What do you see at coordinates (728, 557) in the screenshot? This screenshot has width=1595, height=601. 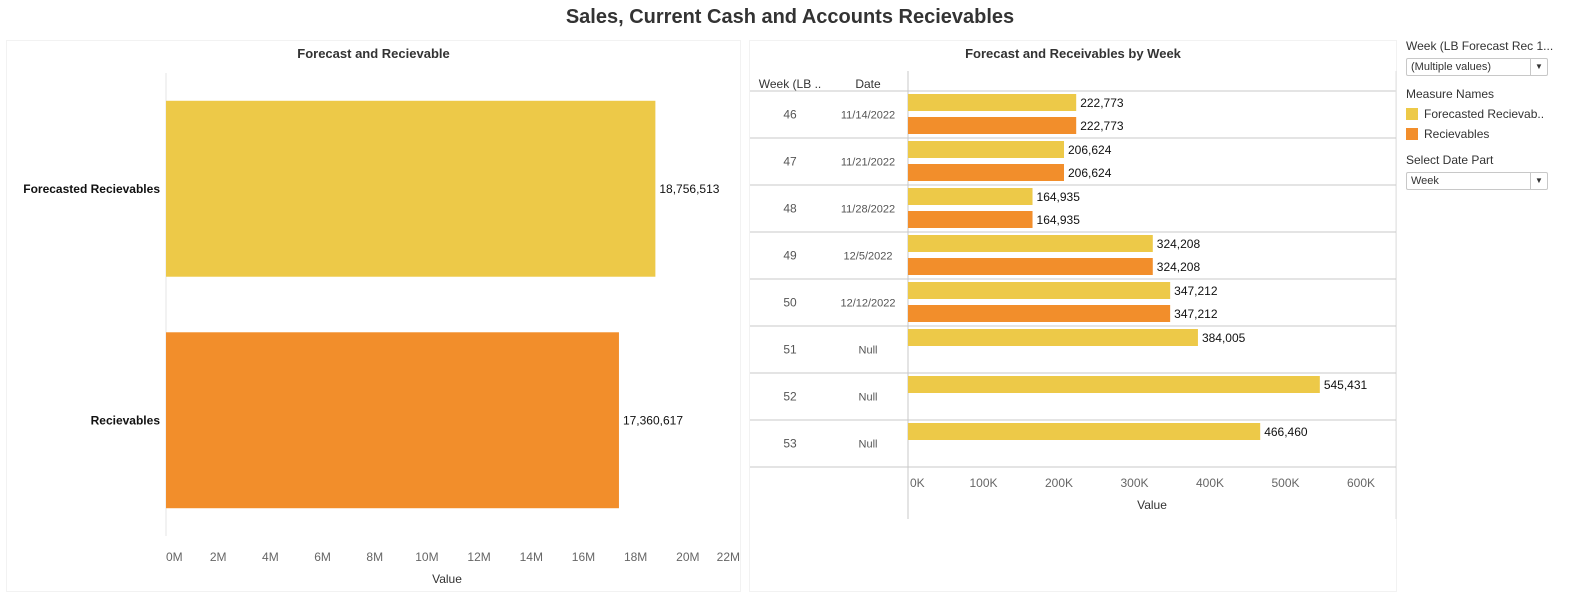 I see `x-tick-label-11: 22M` at bounding box center [728, 557].